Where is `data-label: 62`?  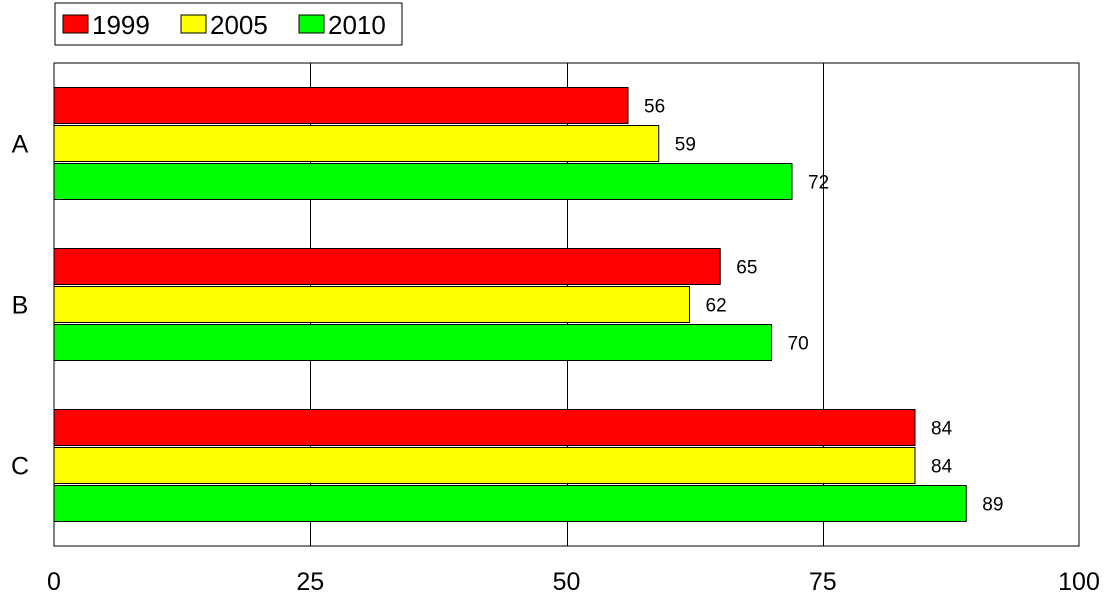
data-label: 62 is located at coordinates (716, 306).